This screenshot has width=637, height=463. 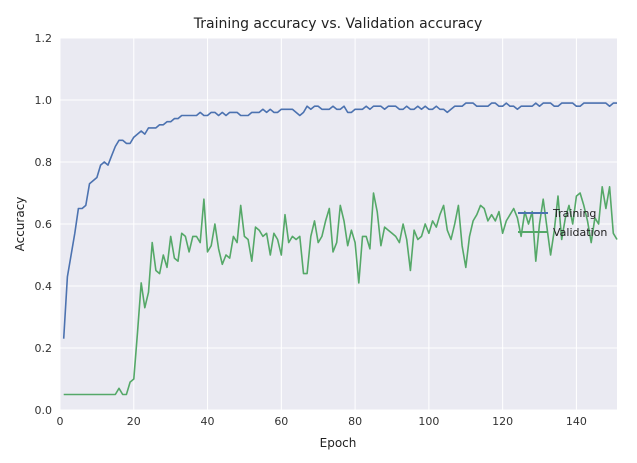 What do you see at coordinates (60, 421) in the screenshot?
I see `x-tick-label: 0` at bounding box center [60, 421].